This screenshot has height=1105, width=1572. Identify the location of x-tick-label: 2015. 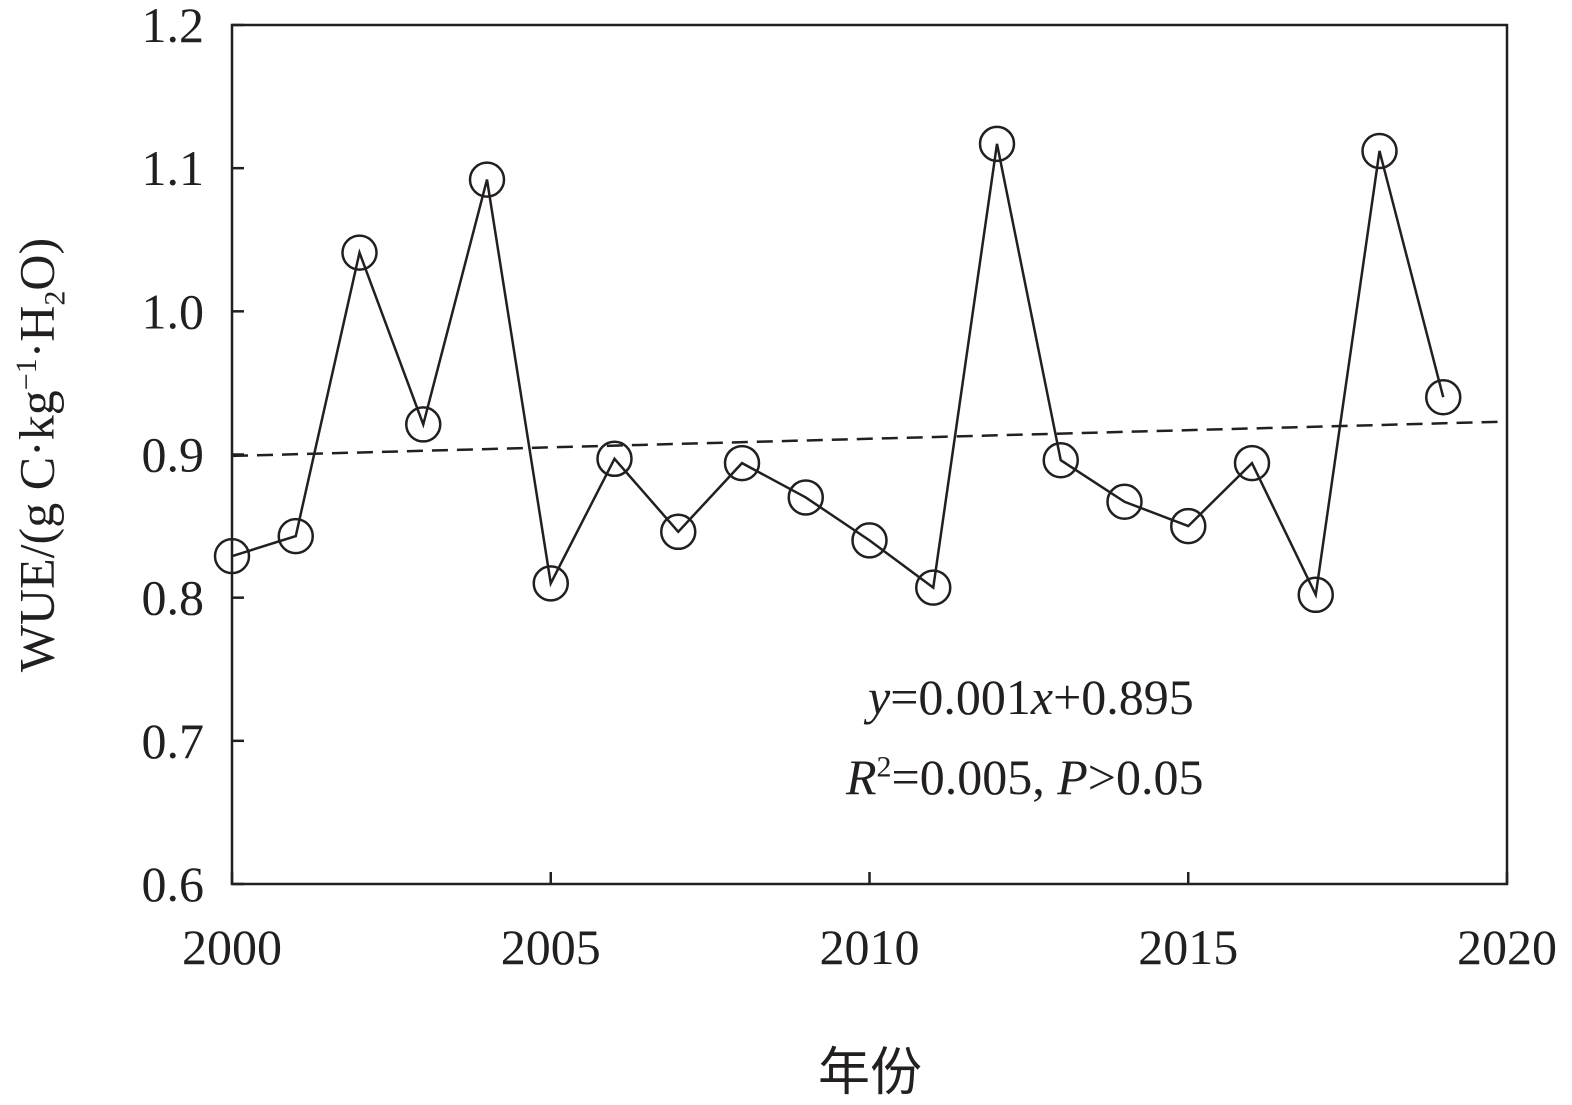
(1188, 947).